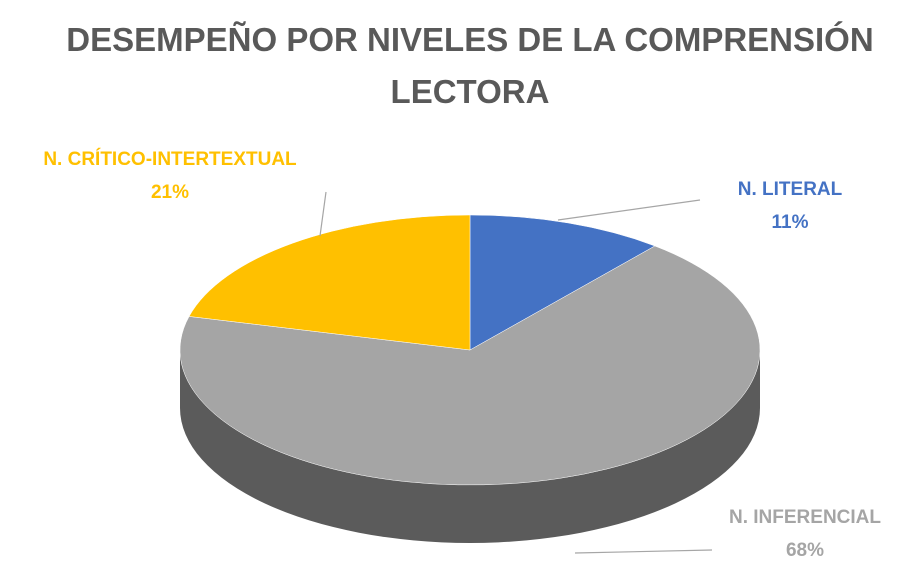  I want to click on data-label-value: 21%, so click(170, 192).